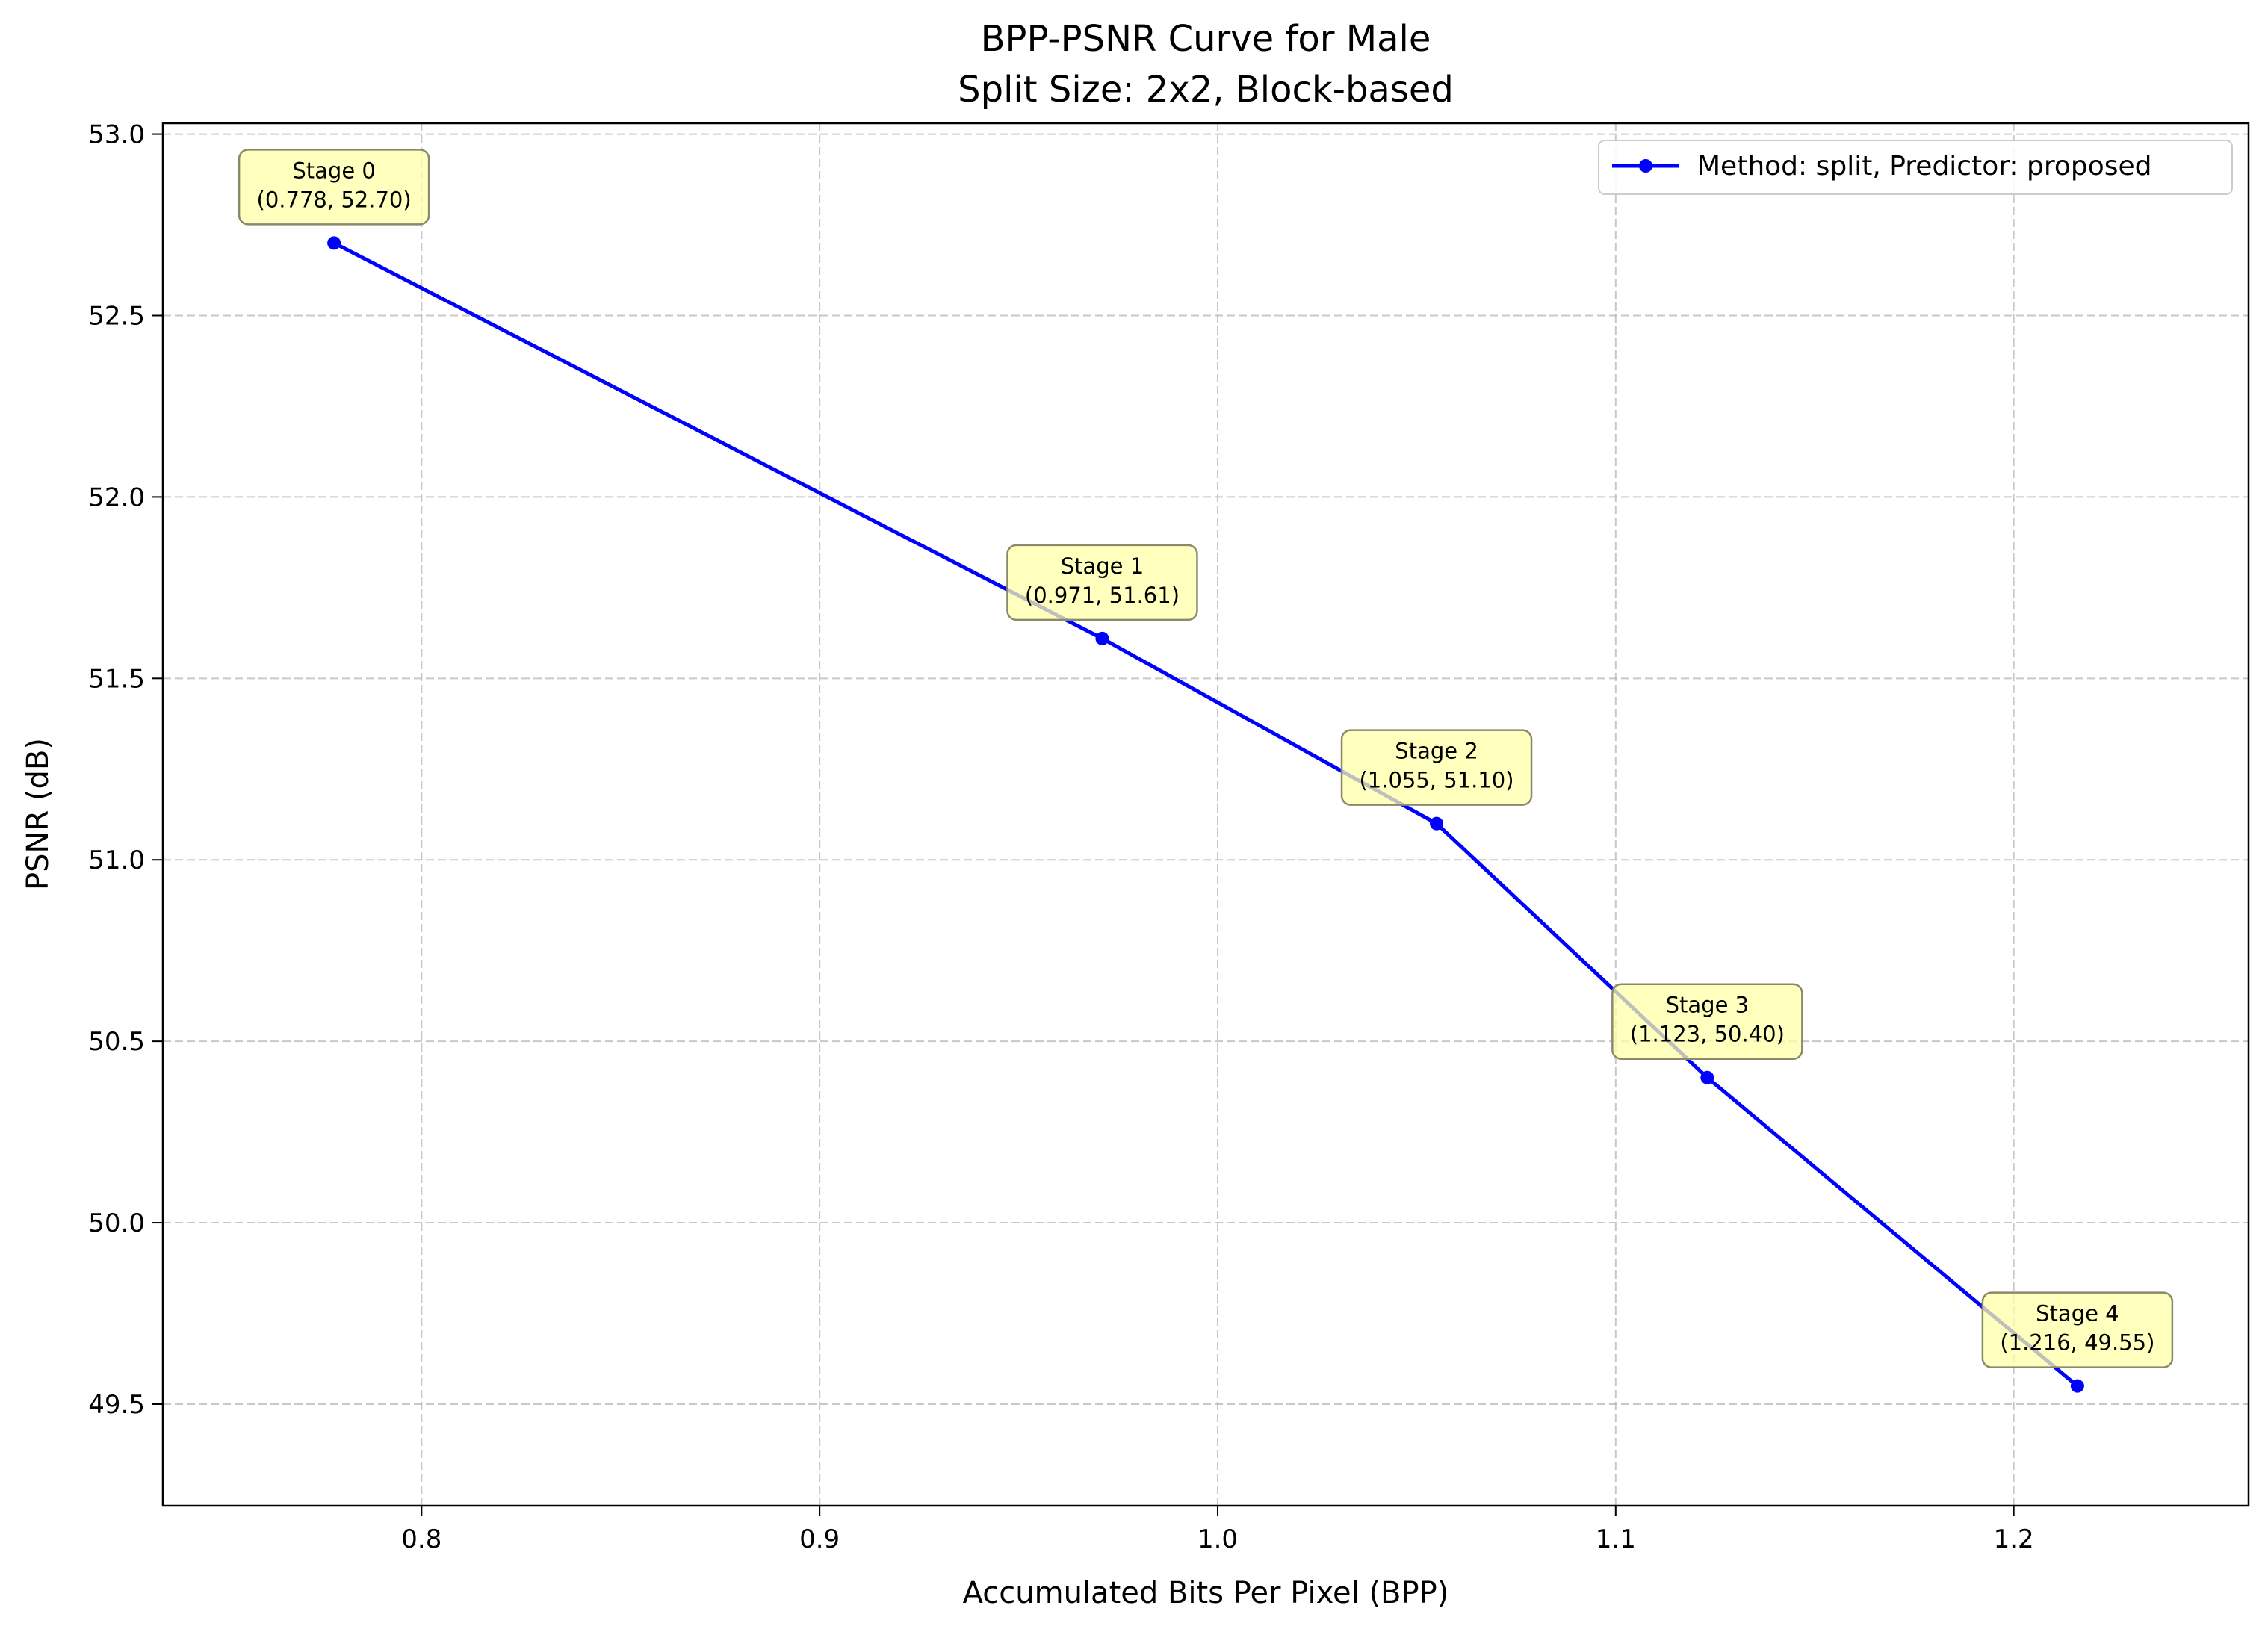 This screenshot has width=2268, height=1626. Describe the element at coordinates (116, 135) in the screenshot. I see `y-tick-label: 53.0` at that location.